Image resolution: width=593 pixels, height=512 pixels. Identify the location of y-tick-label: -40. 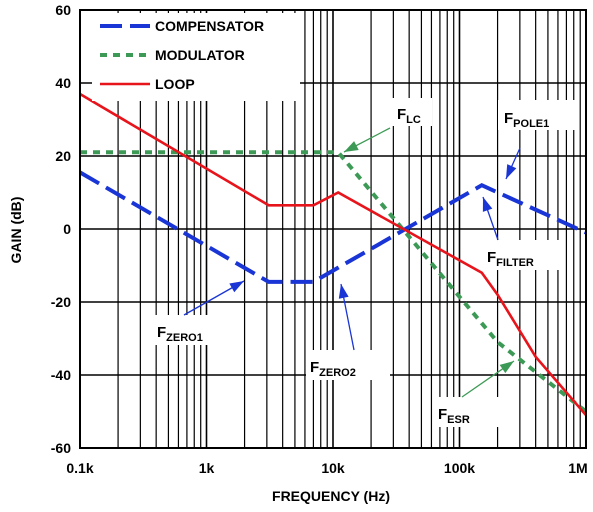
(61, 375).